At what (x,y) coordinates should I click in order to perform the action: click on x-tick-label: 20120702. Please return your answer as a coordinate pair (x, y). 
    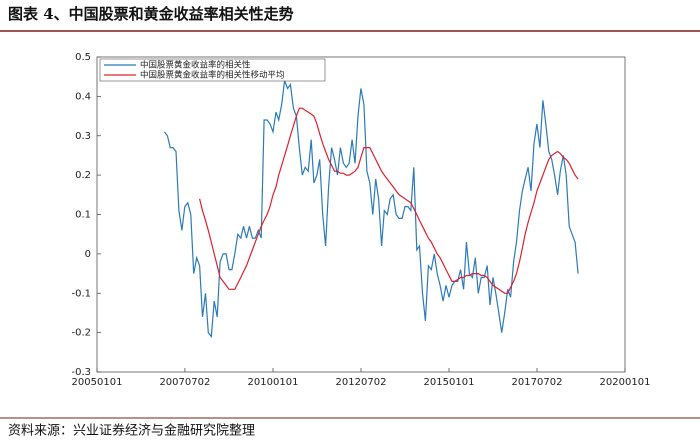
    Looking at the image, I should click on (361, 382).